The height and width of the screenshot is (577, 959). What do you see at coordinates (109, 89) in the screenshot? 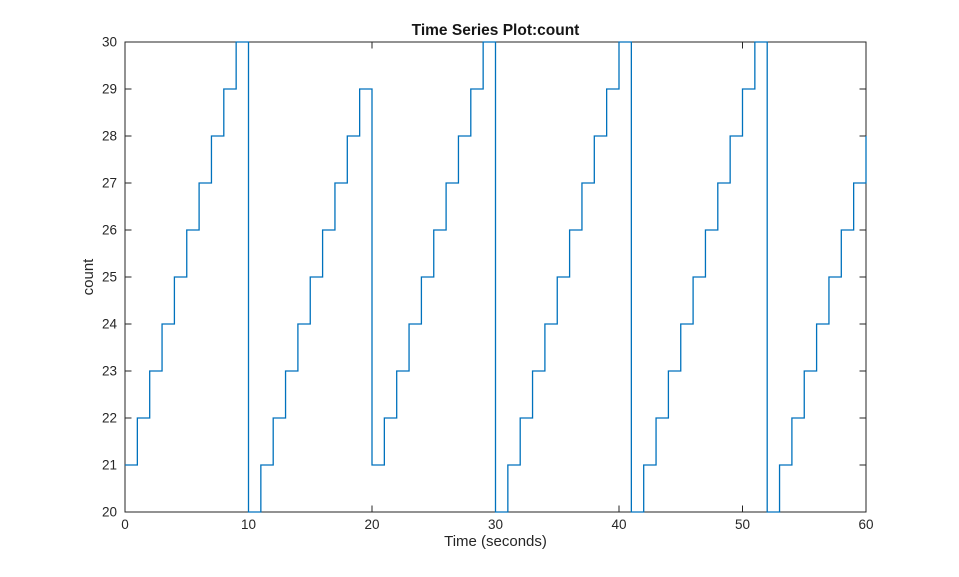
I see `y-tick-label: 29` at bounding box center [109, 89].